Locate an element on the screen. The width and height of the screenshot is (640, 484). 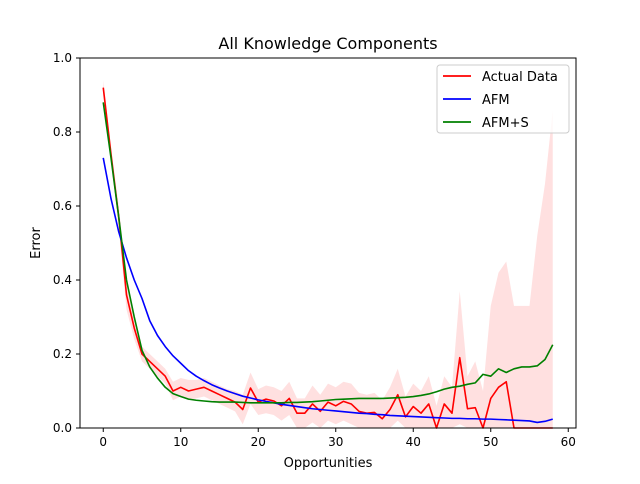
legend-label-0: Actual Data is located at coordinates (520, 77).